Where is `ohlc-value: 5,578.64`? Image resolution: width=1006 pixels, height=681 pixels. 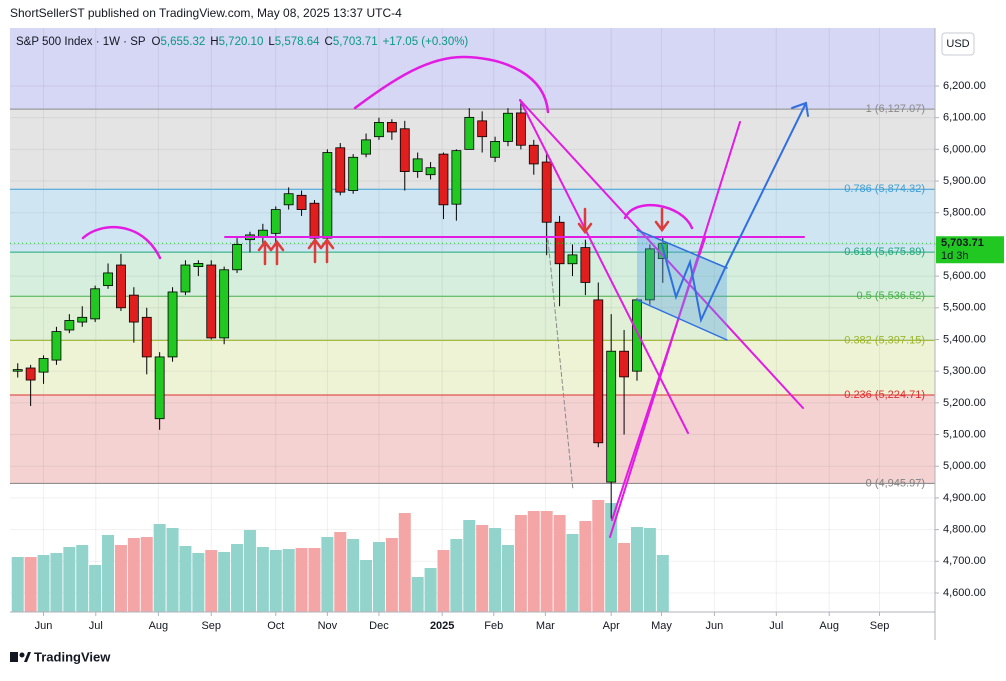 ohlc-value: 5,578.64 is located at coordinates (297, 42).